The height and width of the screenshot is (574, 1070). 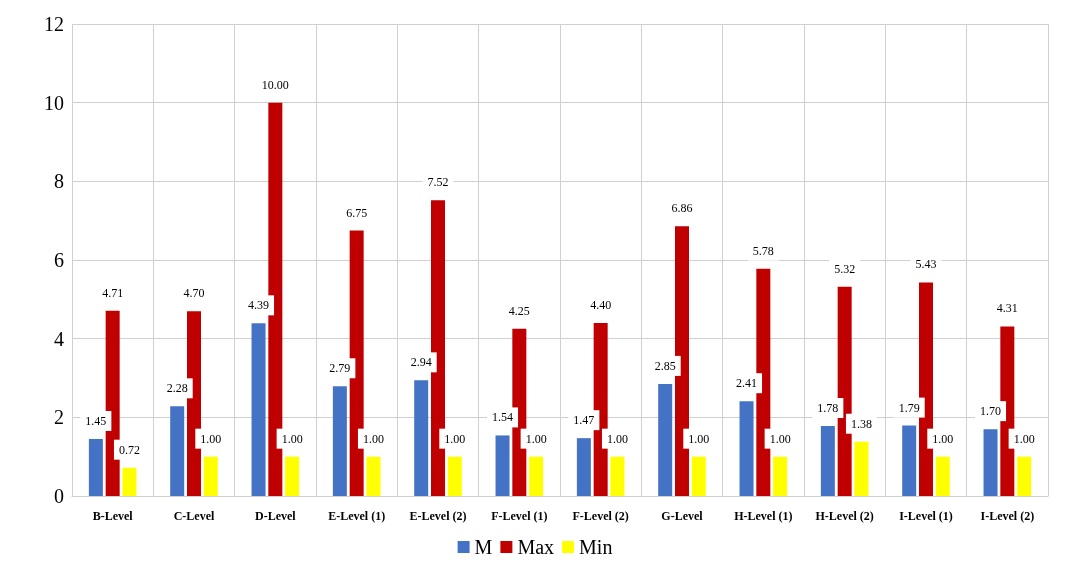 What do you see at coordinates (276, 516) in the screenshot?
I see `x-tick-label: D-Level` at bounding box center [276, 516].